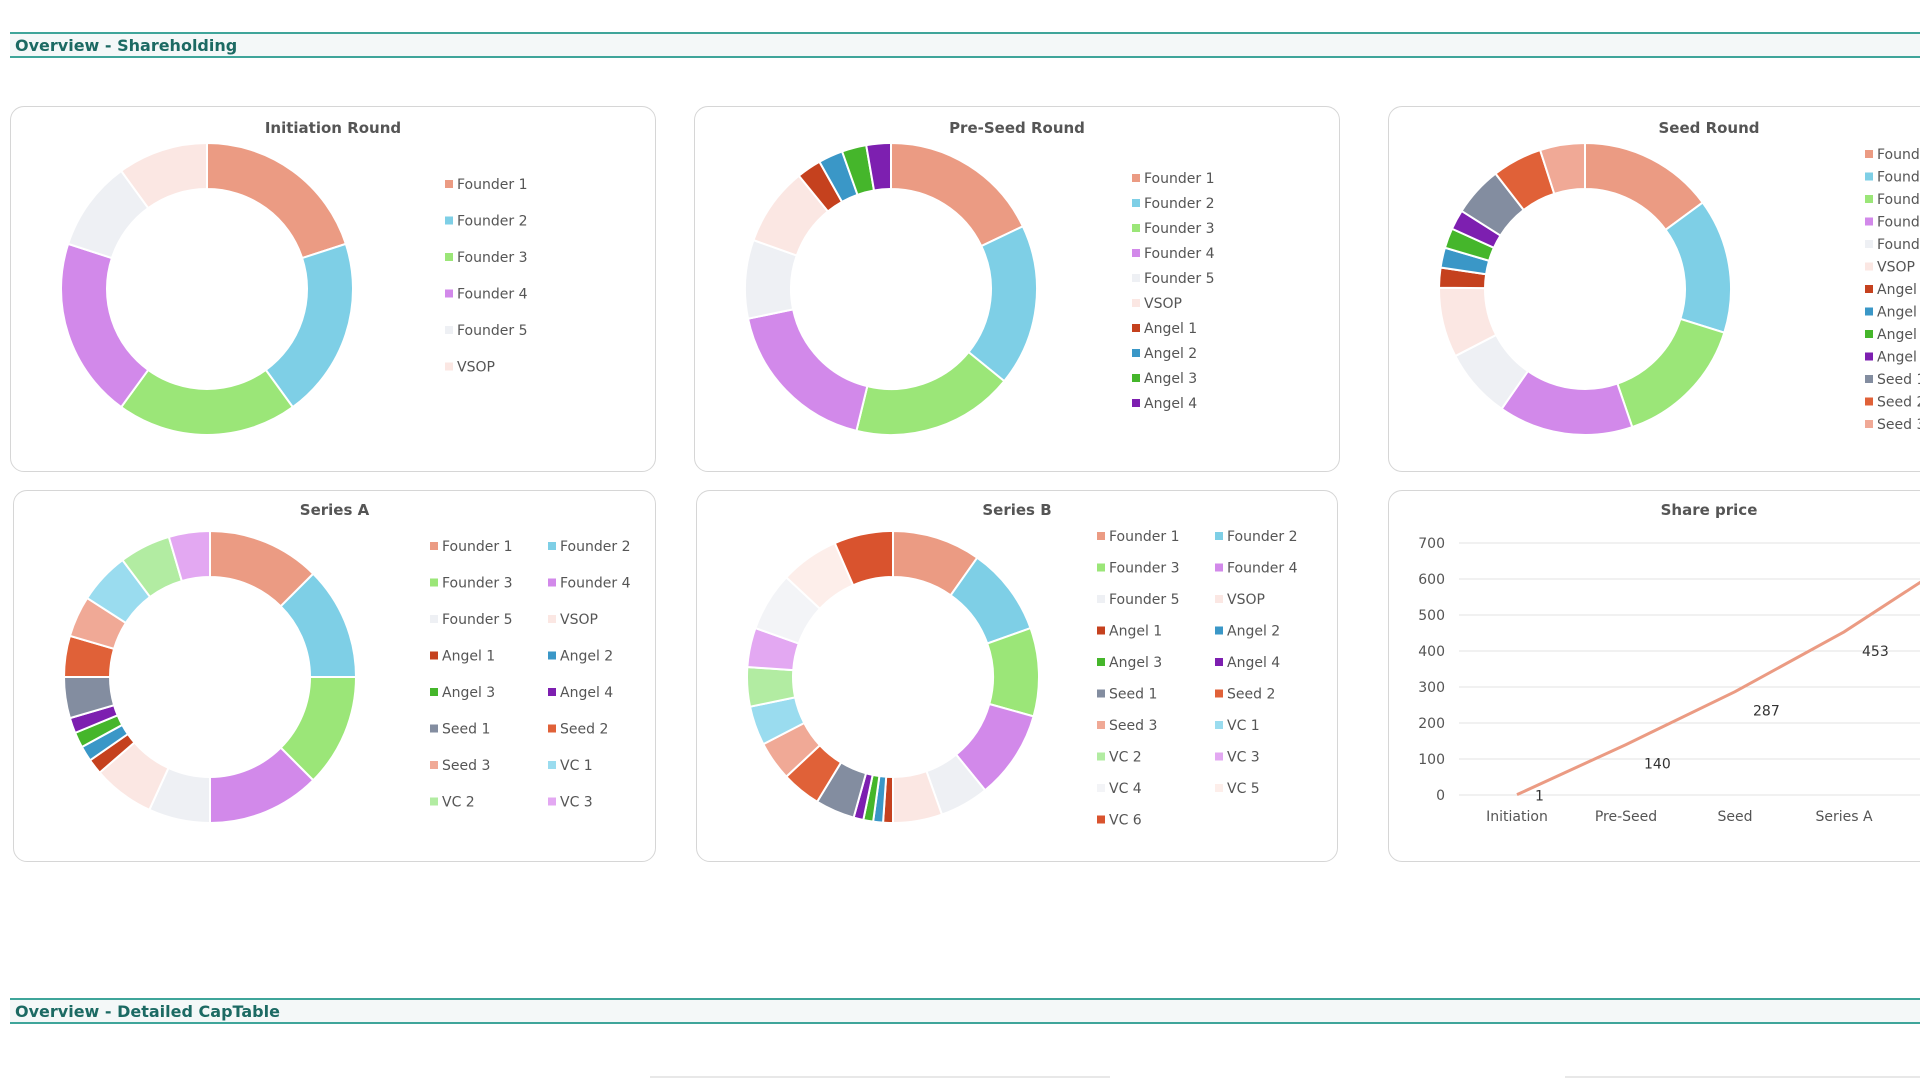 This screenshot has height=1080, width=1920. What do you see at coordinates (1243, 789) in the screenshot?
I see `legend-label: VC 5` at bounding box center [1243, 789].